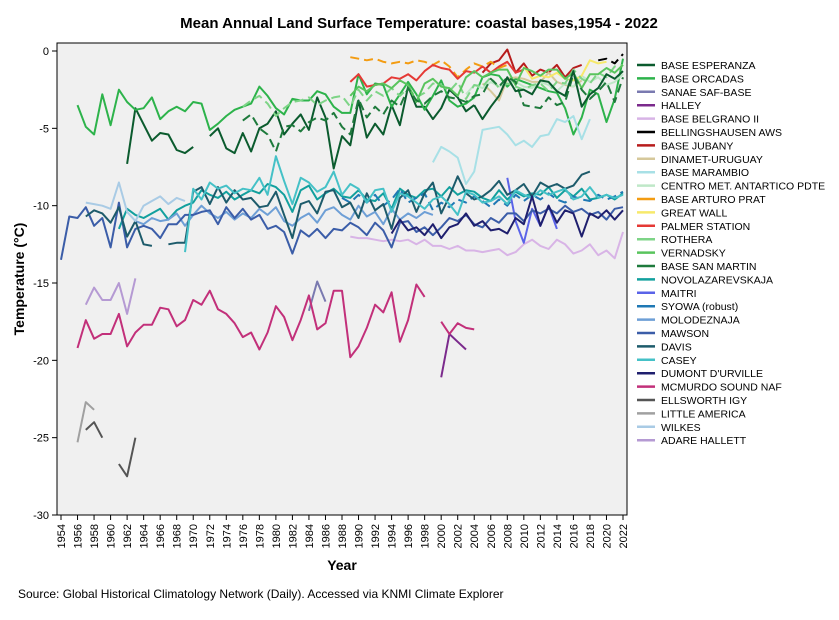 The image size is (839, 620). I want to click on x-tick-label: 1986, so click(326, 536).